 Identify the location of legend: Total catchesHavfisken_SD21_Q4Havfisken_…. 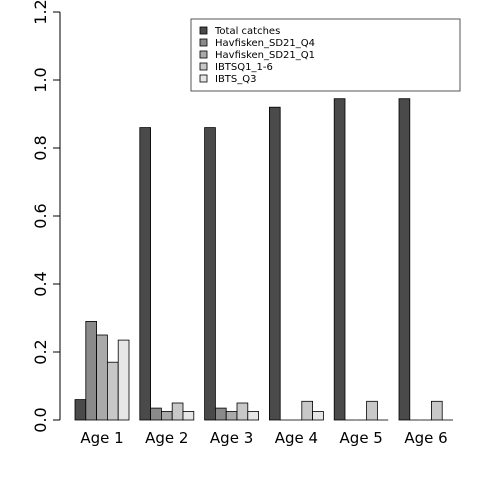
(325, 55).